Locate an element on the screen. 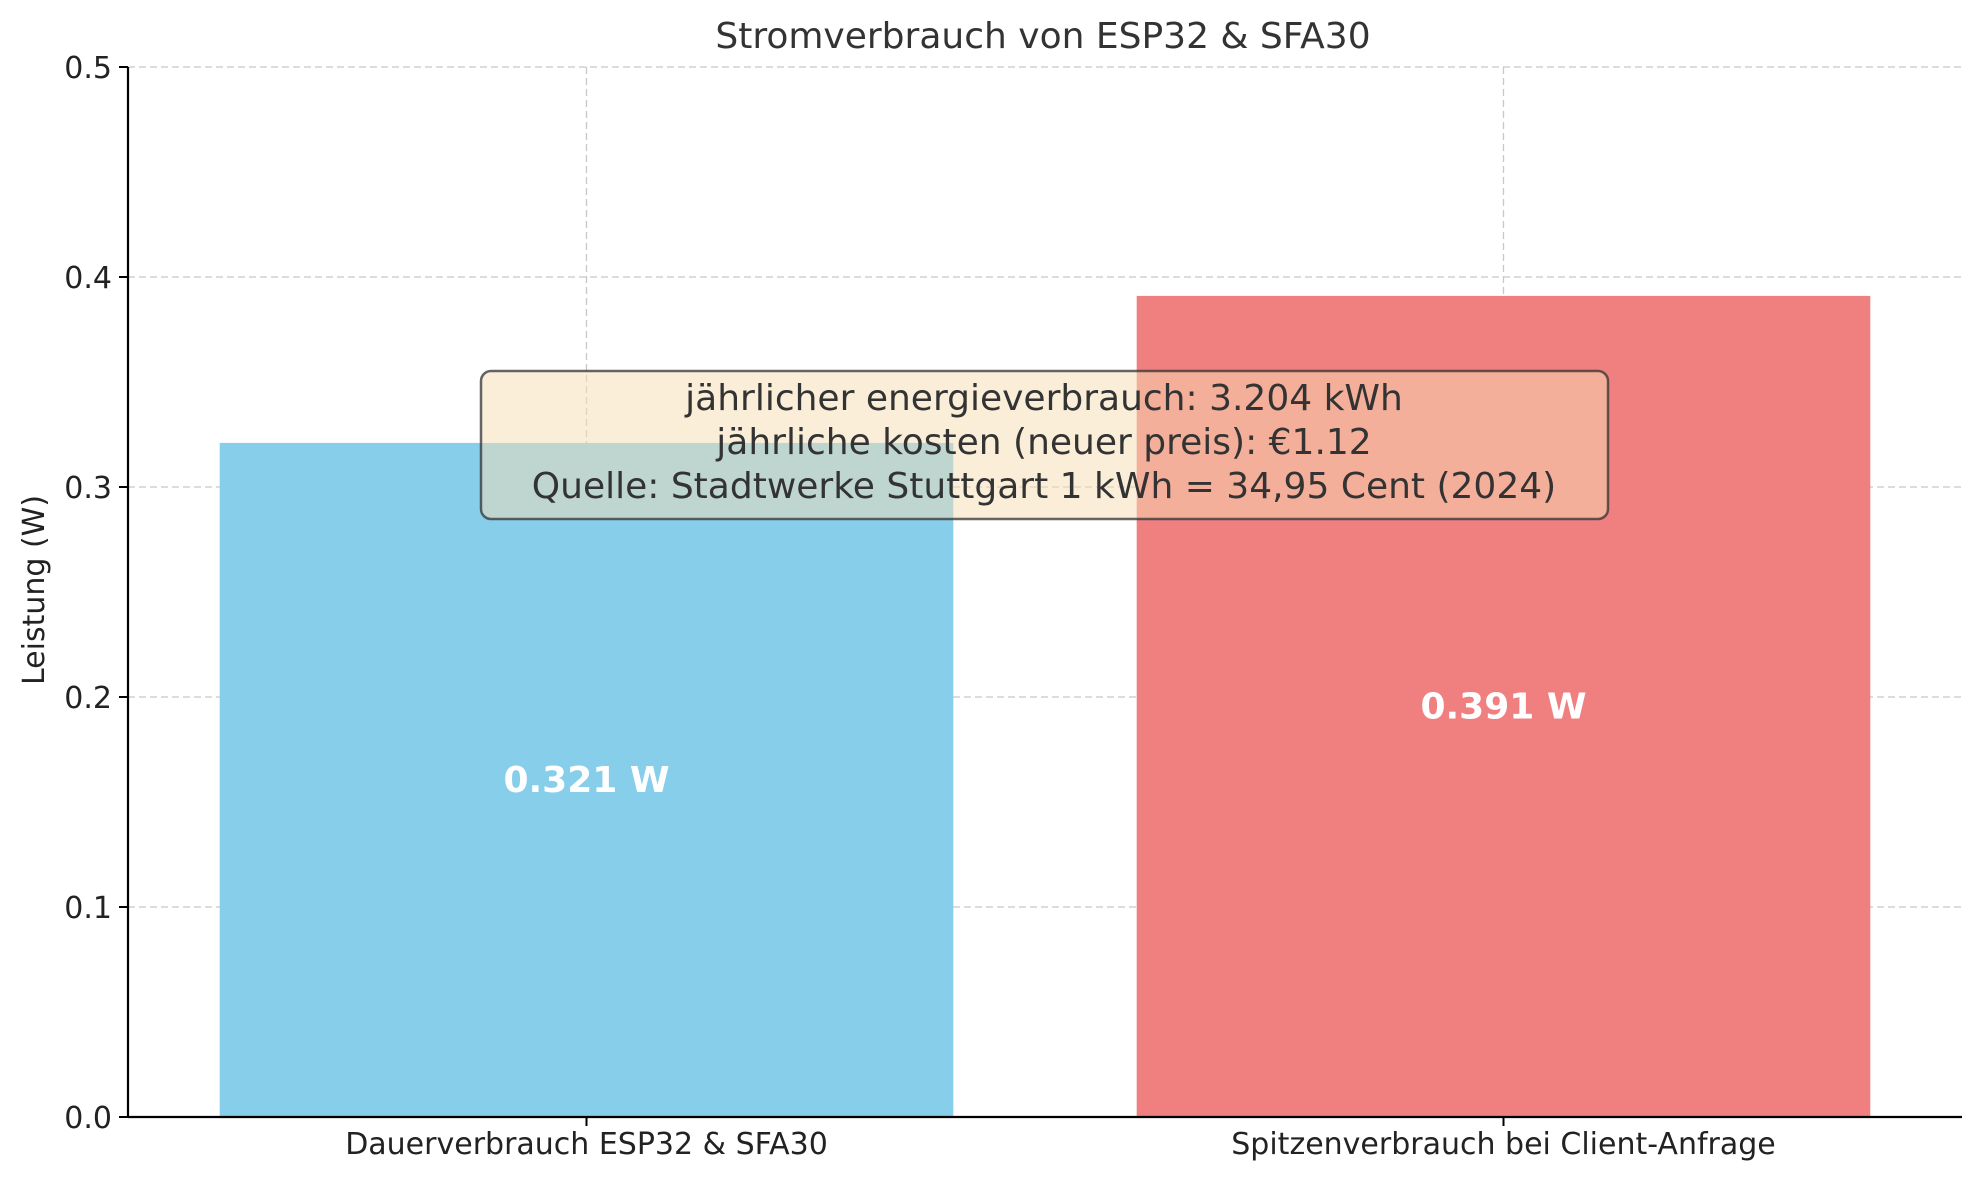 This screenshot has height=1184, width=1979. annotation-background is located at coordinates (1044, 445).